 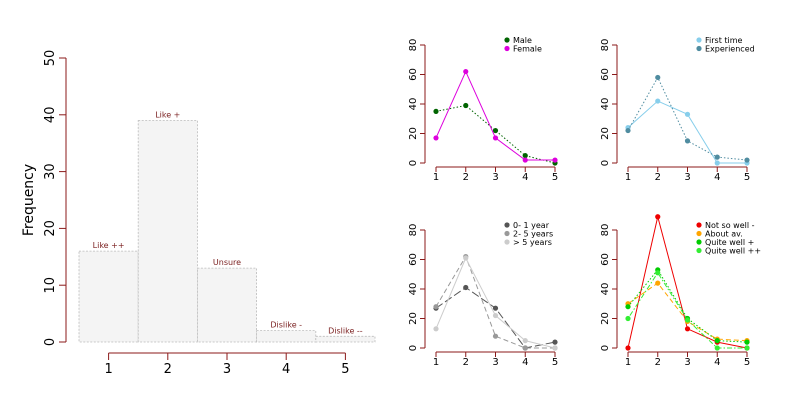 I want to click on y-tick-label: 30, so click(x=50, y=171).